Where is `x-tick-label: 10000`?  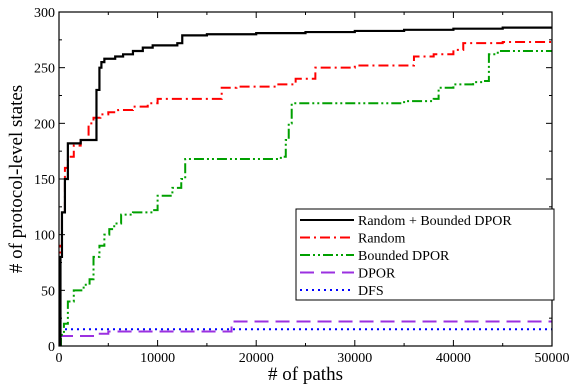 x-tick-label: 10000 is located at coordinates (157, 358).